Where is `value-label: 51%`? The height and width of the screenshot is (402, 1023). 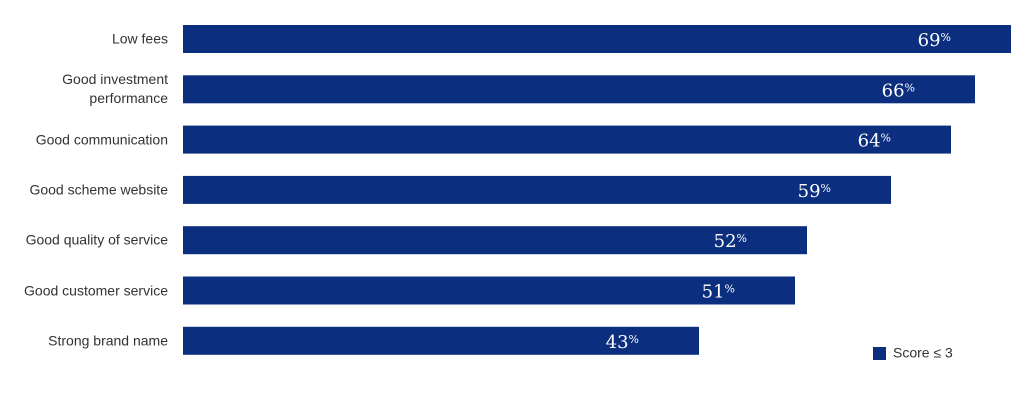
value-label: 51% is located at coordinates (718, 292).